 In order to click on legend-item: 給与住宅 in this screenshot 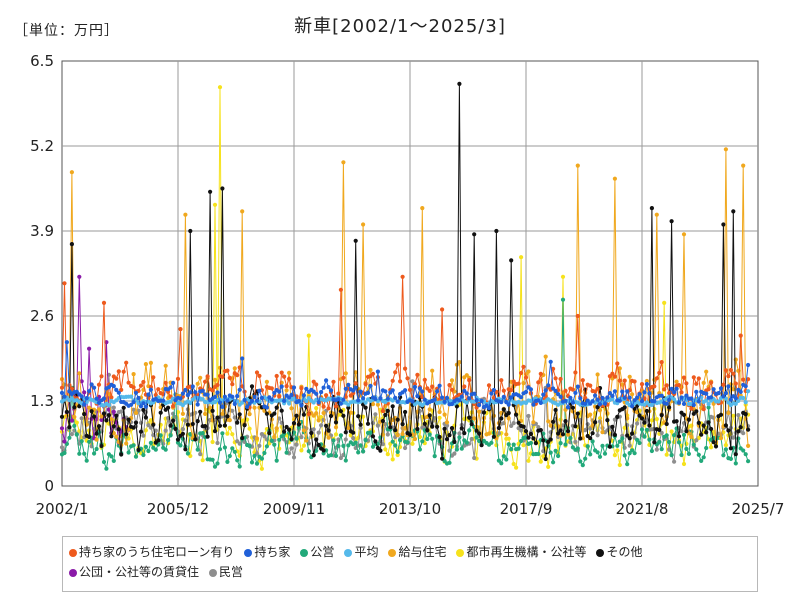, I will do `click(417, 552)`.